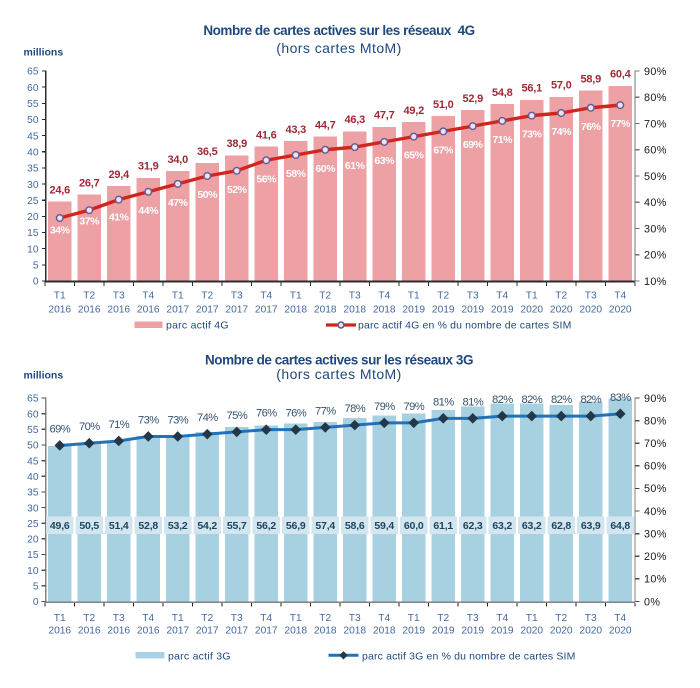 The height and width of the screenshot is (688, 700). I want to click on svg-text: 60%, so click(325, 169).